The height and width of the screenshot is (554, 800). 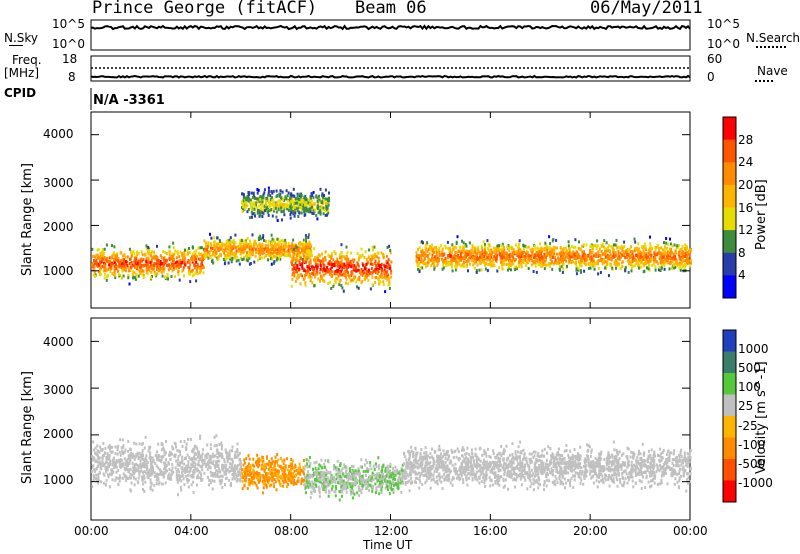 What do you see at coordinates (764, 81) in the screenshot?
I see `nave-legend-line` at bounding box center [764, 81].